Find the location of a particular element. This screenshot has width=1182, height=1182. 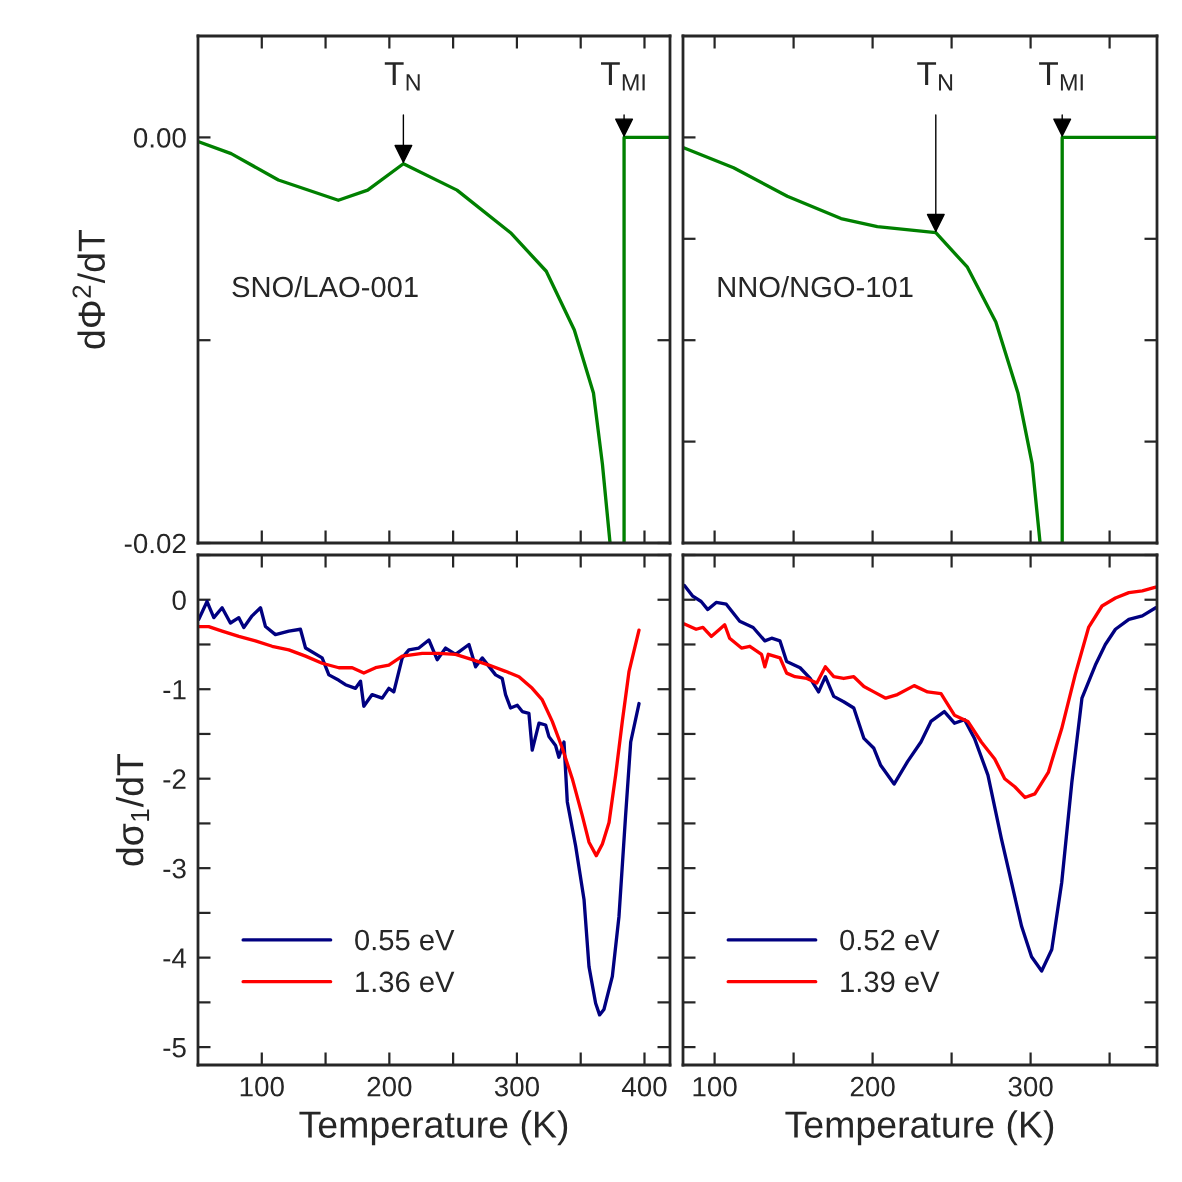

y-axis-title: dσ$_{1}$/dT is located at coordinates (132, 809).